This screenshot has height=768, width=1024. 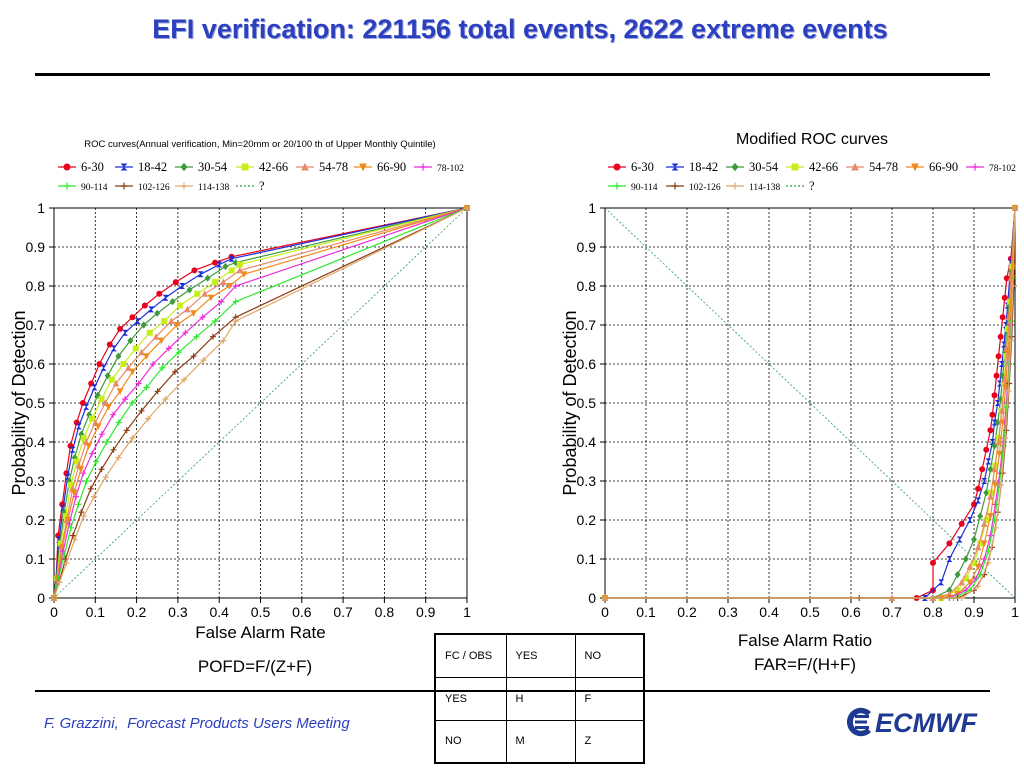 I want to click on y-tick-label: 0, so click(x=41, y=598).